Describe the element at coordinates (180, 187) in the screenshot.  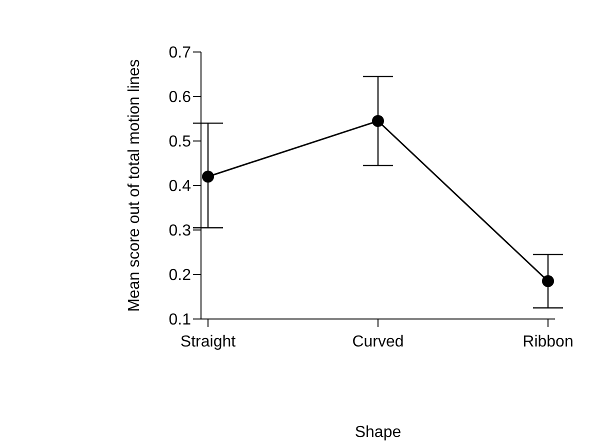
I see `y-tick-label: 0.4` at that location.